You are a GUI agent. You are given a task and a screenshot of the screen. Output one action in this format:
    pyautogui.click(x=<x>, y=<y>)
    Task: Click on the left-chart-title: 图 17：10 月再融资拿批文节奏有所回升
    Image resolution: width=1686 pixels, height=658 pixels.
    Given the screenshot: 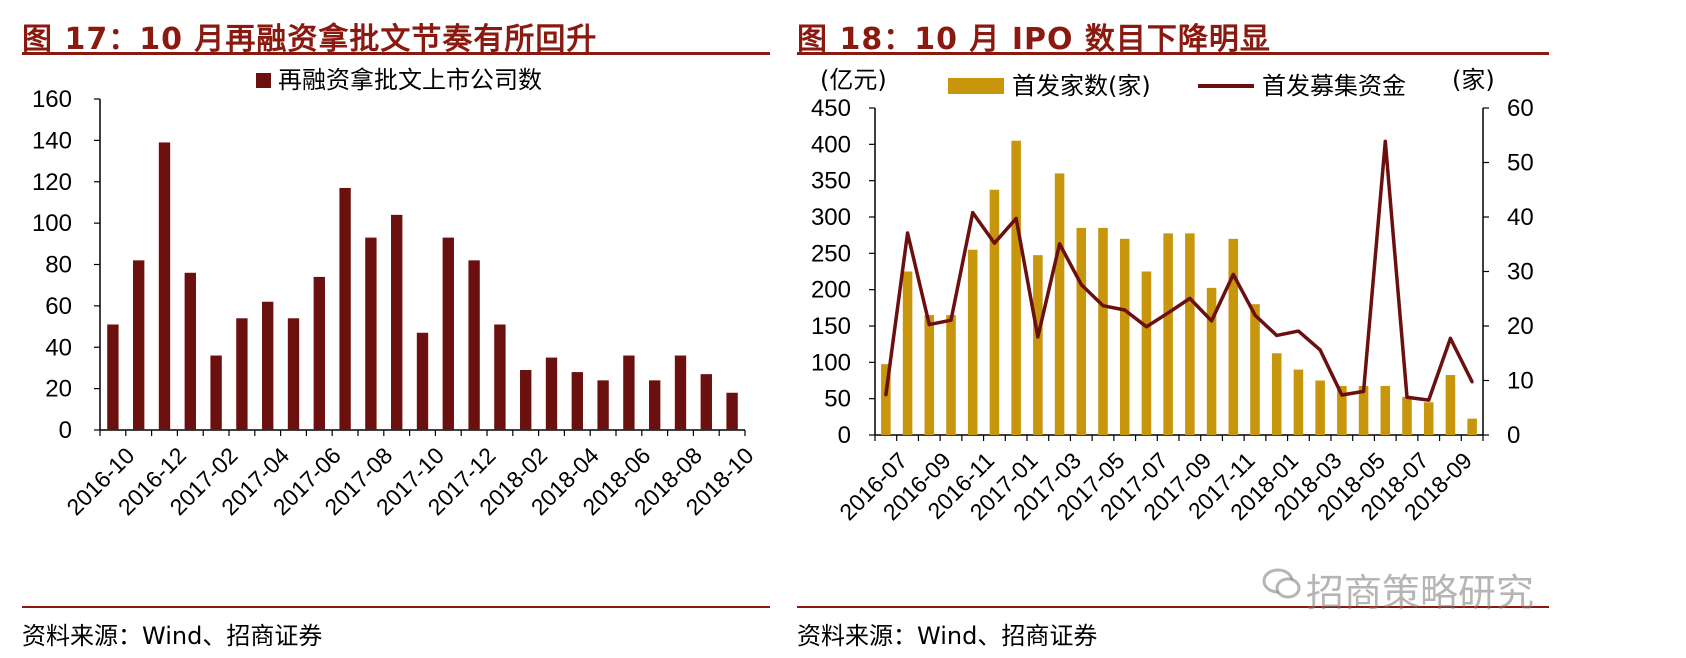 What is the action you would take?
    pyautogui.click(x=310, y=39)
    